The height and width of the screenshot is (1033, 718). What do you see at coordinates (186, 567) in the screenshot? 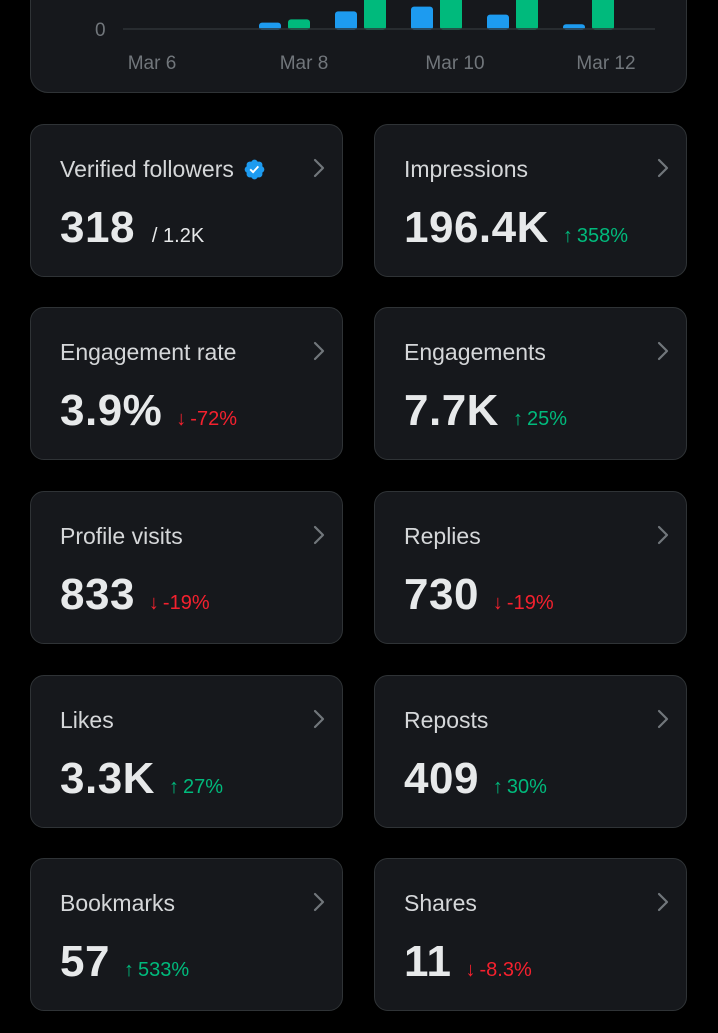
I see `metric-card-profile-visits: Profile visits 833 ↓ -19%` at bounding box center [186, 567].